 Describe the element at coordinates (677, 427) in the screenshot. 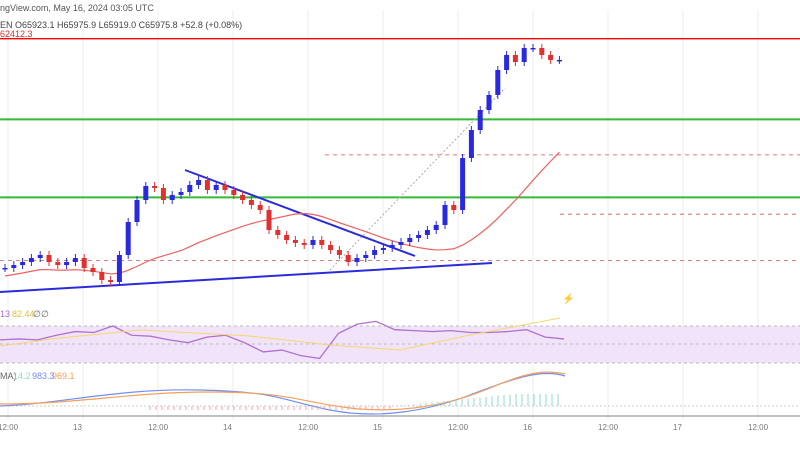

I see `x-tick-label: 17` at that location.